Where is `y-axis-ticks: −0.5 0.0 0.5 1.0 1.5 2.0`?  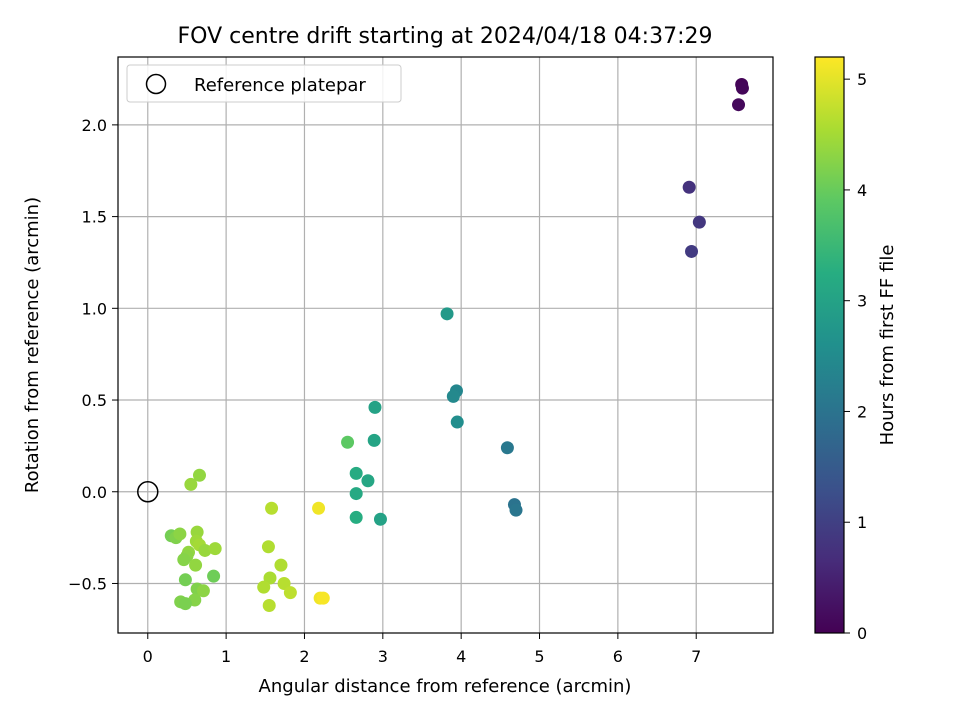
y-axis-ticks: −0.5 0.0 0.5 1.0 1.5 2.0 is located at coordinates (93, 354).